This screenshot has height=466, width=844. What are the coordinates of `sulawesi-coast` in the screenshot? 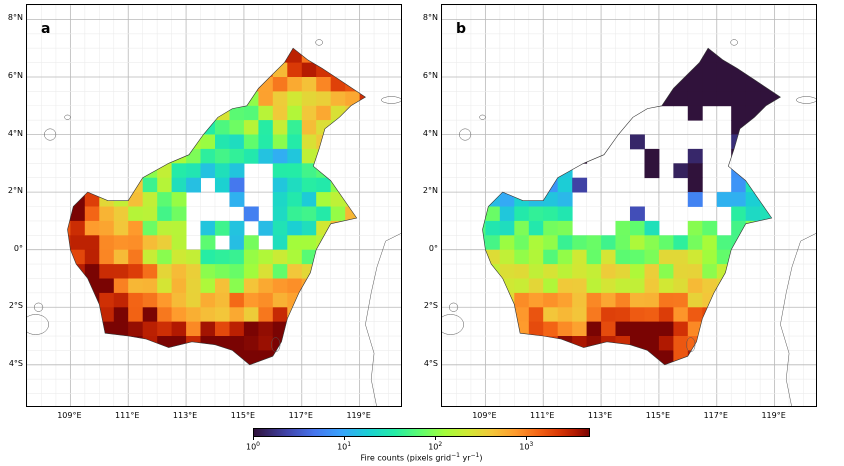 It's located at (383, 319).